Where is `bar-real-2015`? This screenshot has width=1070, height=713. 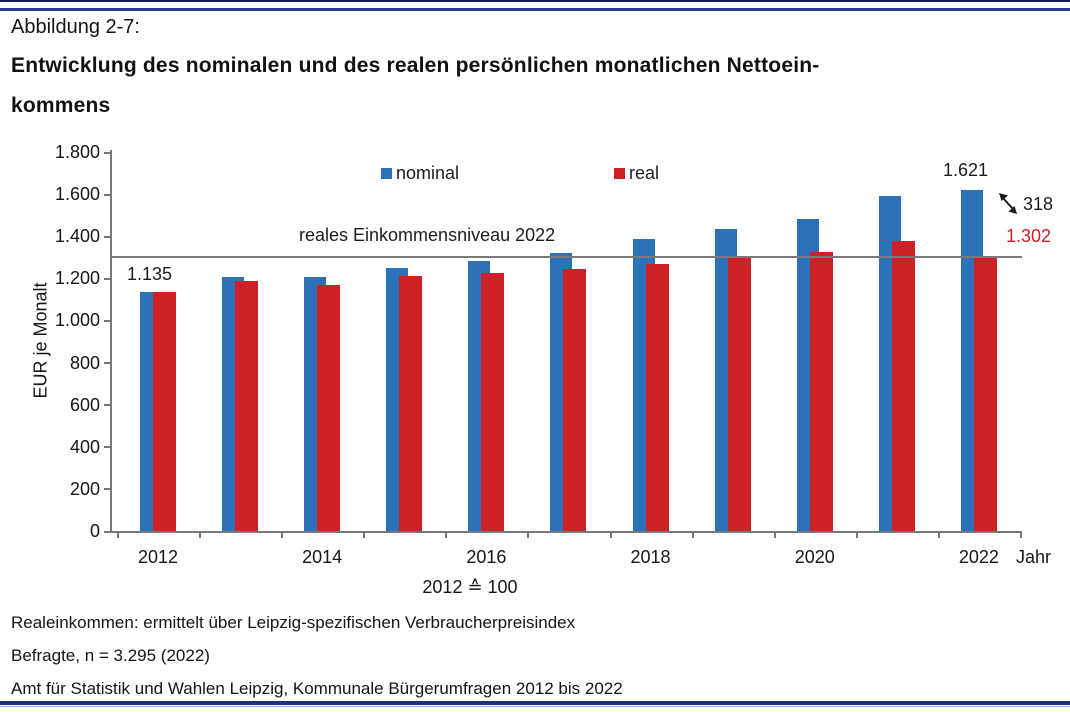 bar-real-2015 is located at coordinates (411, 403).